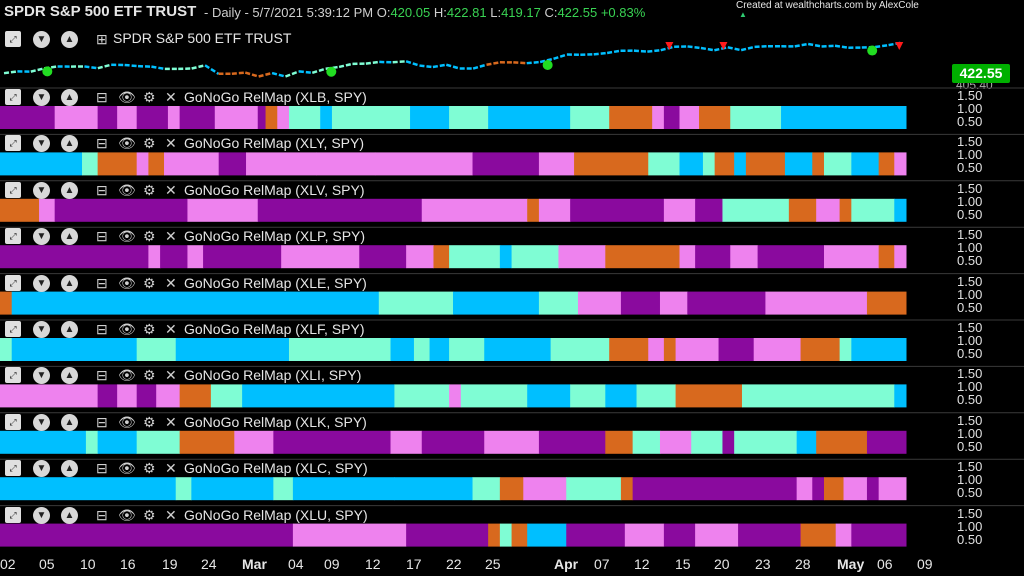 The image size is (1024, 576). I want to click on x-tick-label: 04, so click(296, 564).